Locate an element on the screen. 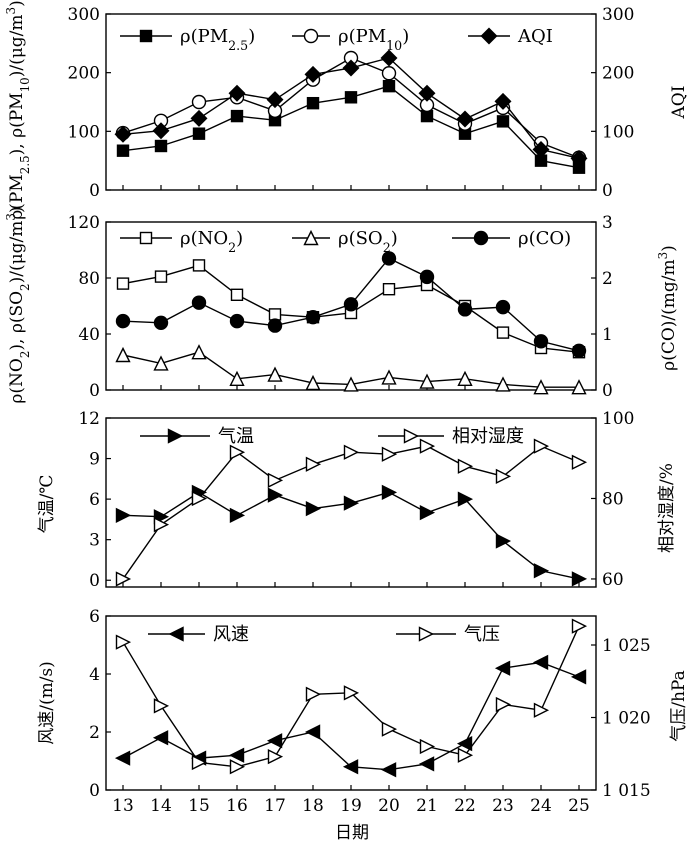 Image resolution: width=700 pixels, height=849 pixels. y-tick-label-left: 12 is located at coordinates (89, 419).